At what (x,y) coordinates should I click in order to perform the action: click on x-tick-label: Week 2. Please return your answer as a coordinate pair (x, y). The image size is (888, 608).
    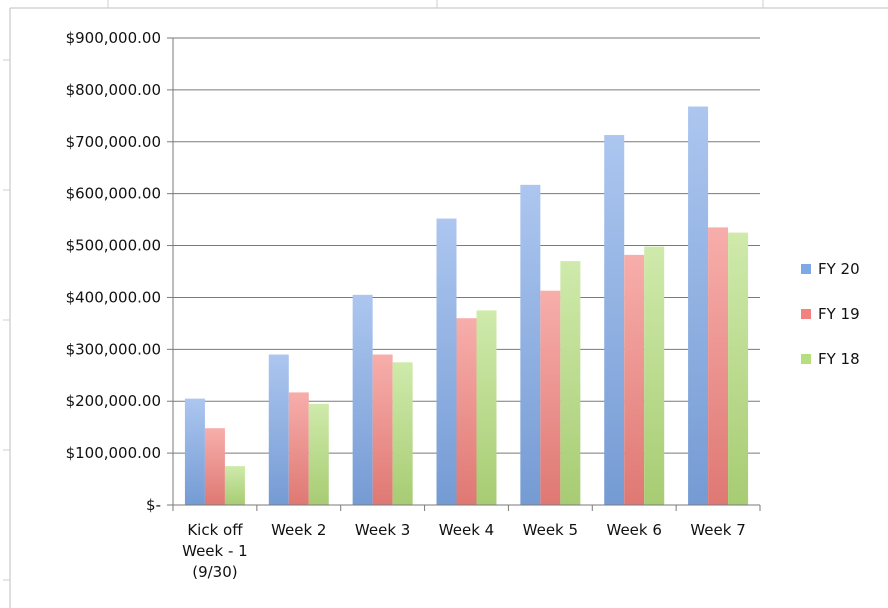
    Looking at the image, I should click on (298, 530).